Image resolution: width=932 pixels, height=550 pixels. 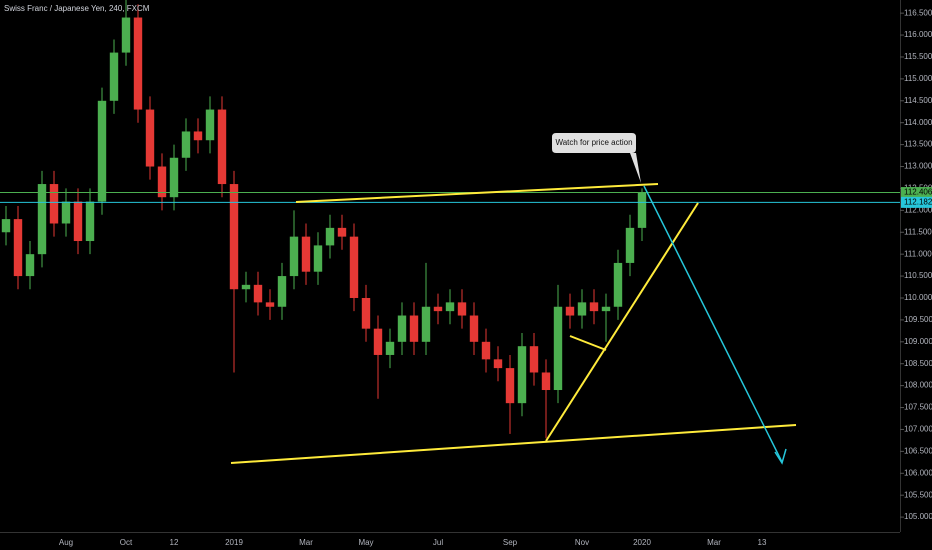 What do you see at coordinates (918, 341) in the screenshot?
I see `y-tick-label: 109.000` at bounding box center [918, 341].